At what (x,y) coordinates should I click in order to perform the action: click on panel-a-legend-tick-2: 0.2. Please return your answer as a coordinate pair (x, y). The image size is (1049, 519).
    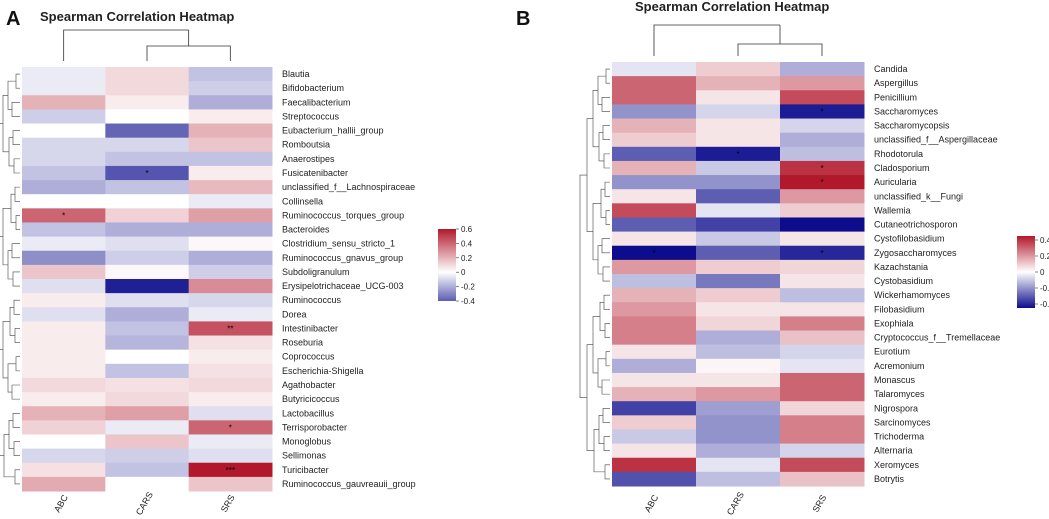
    Looking at the image, I should click on (467, 258).